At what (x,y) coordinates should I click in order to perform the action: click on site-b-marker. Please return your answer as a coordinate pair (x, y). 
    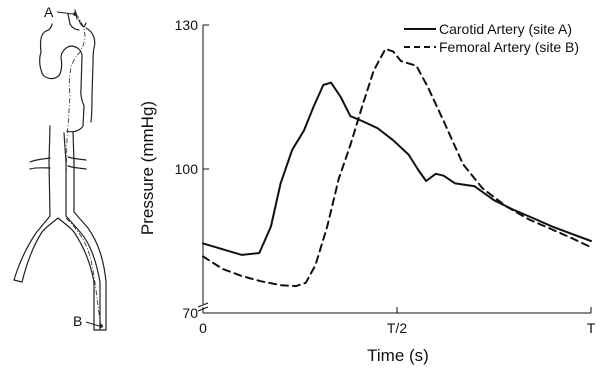
    Looking at the image, I should click on (101, 326).